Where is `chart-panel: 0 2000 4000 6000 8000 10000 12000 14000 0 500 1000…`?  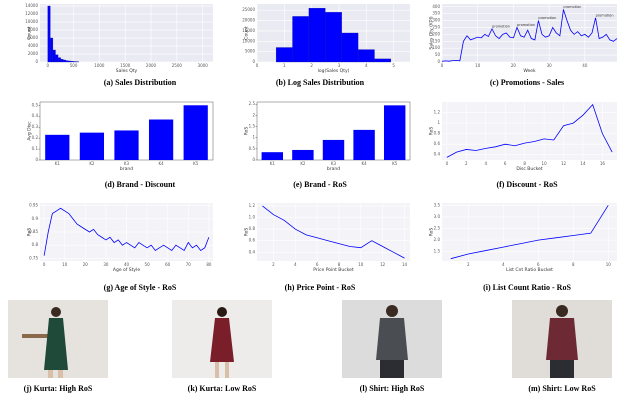 chart-panel: 0 2000 4000 6000 8000 10000 12000 14000 0 500 1000… is located at coordinates (119, 45).